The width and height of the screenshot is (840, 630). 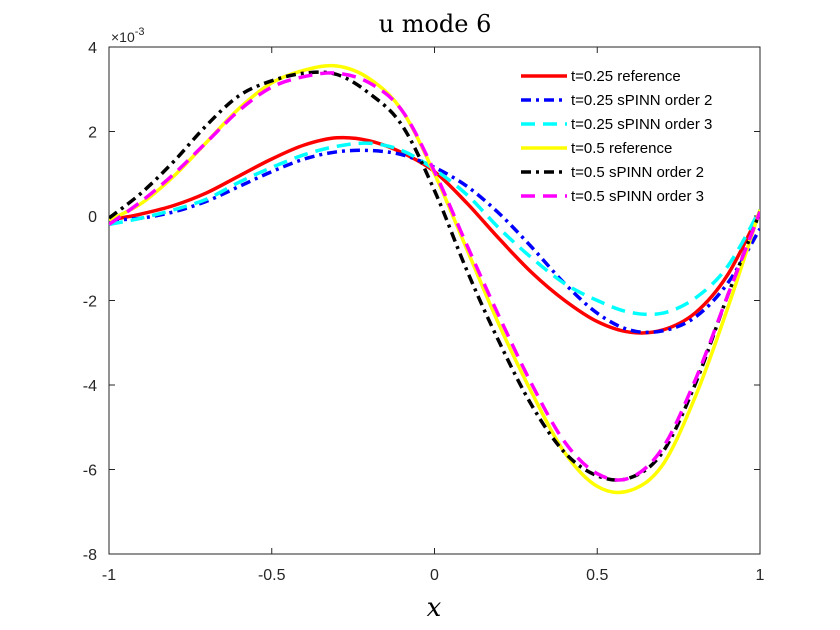 I want to click on legend-label-4: t=0.5 reference, so click(x=621, y=148).